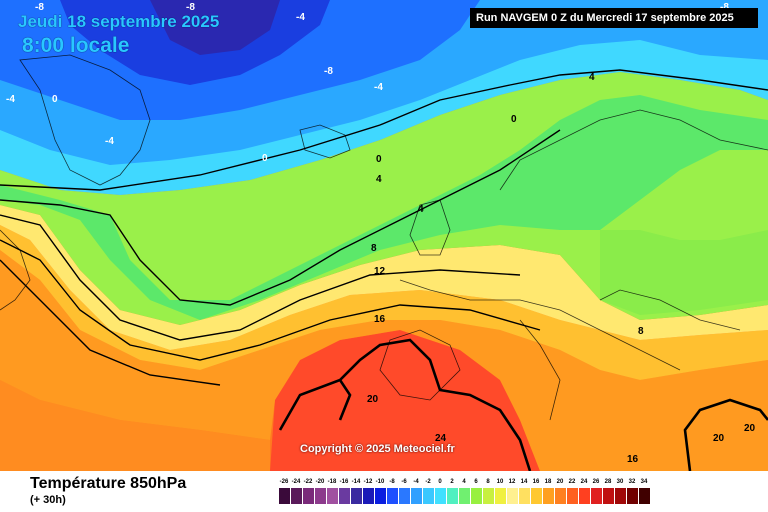 This screenshot has height=512, width=768. Describe the element at coordinates (308, 482) in the screenshot. I see `legend-tick: -22` at that location.